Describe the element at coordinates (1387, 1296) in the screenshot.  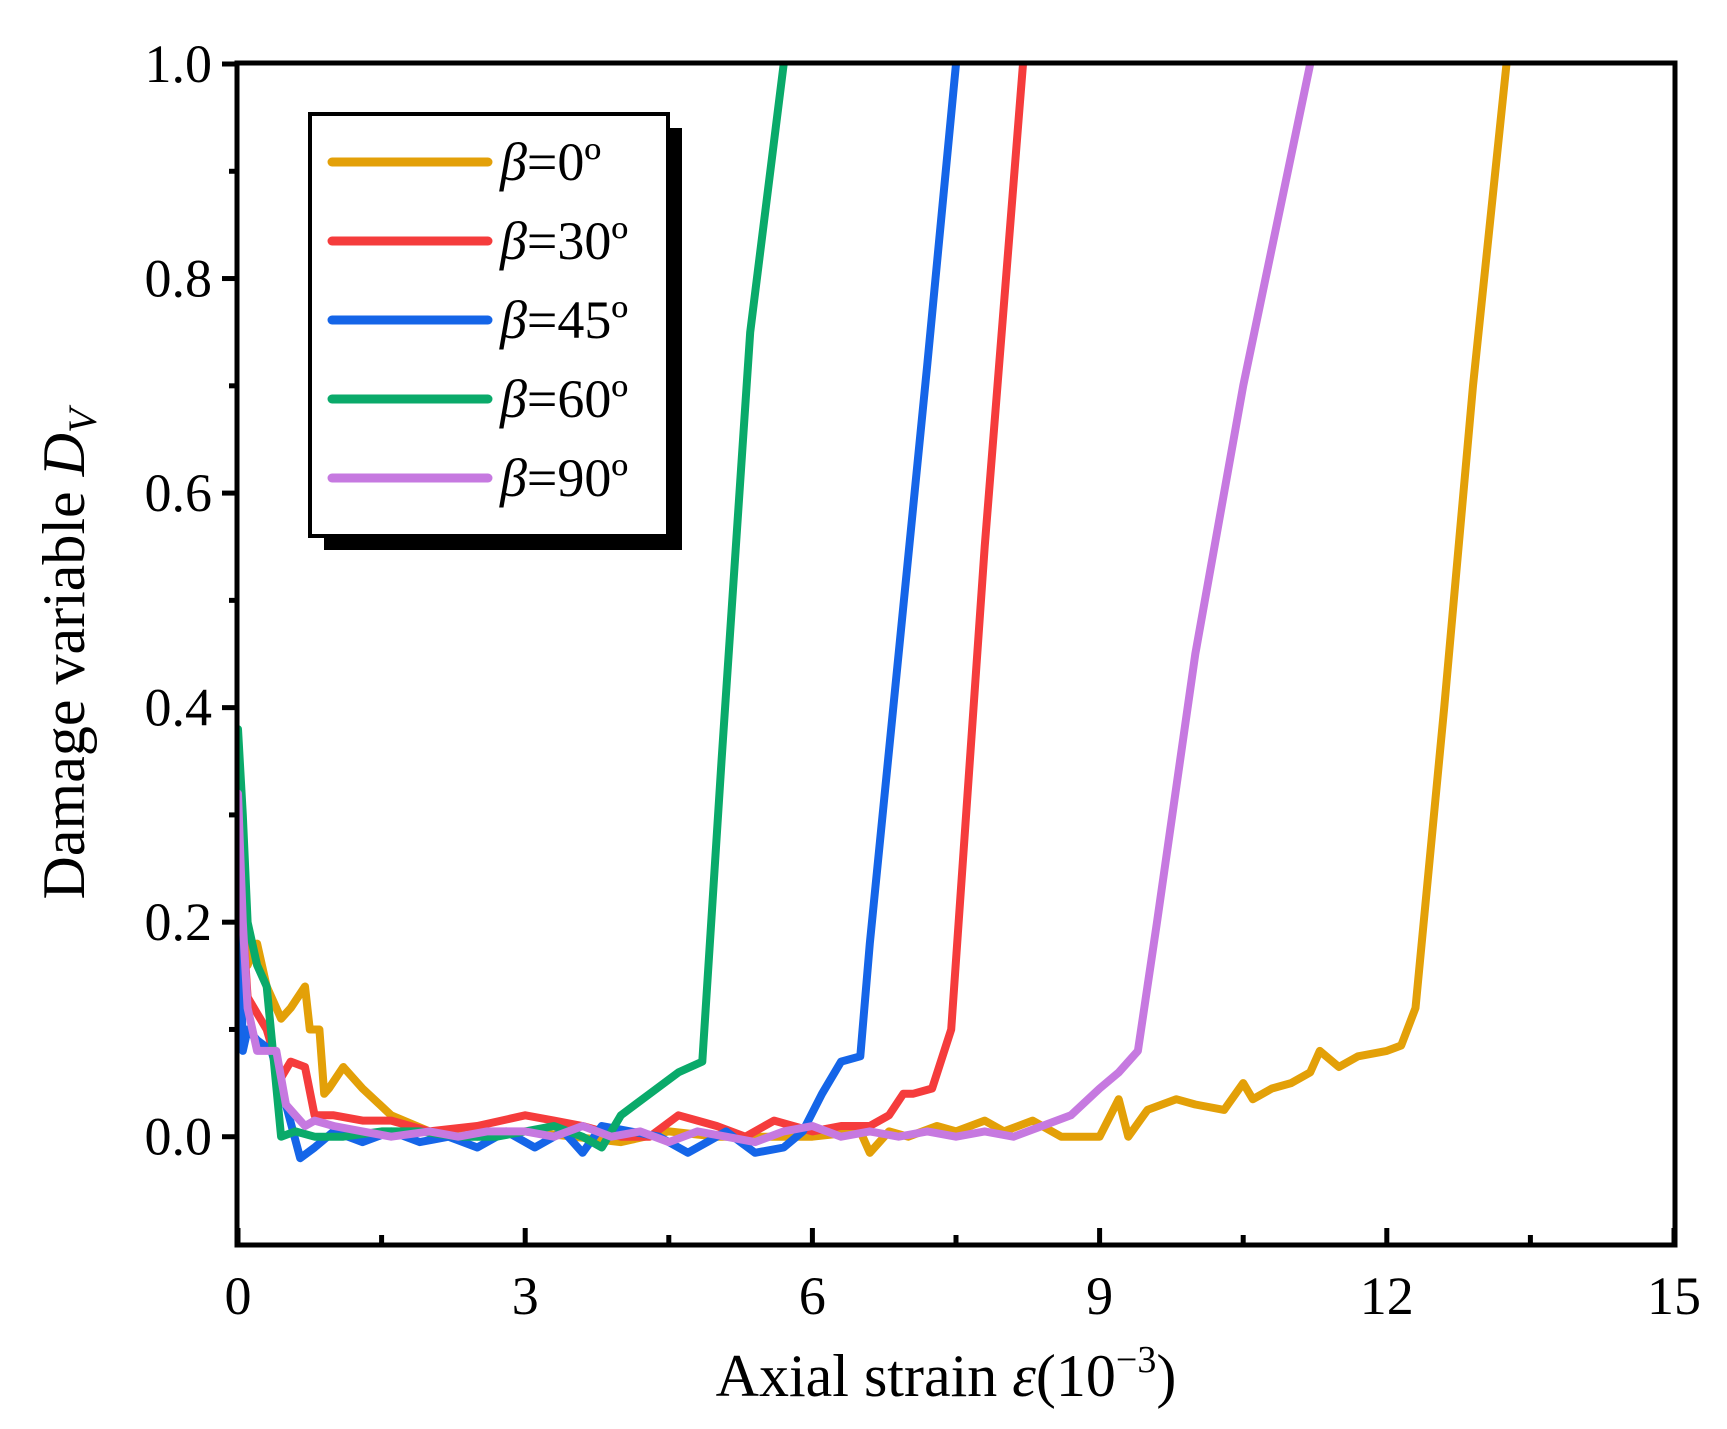
I see `x-tick-label: 12` at that location.